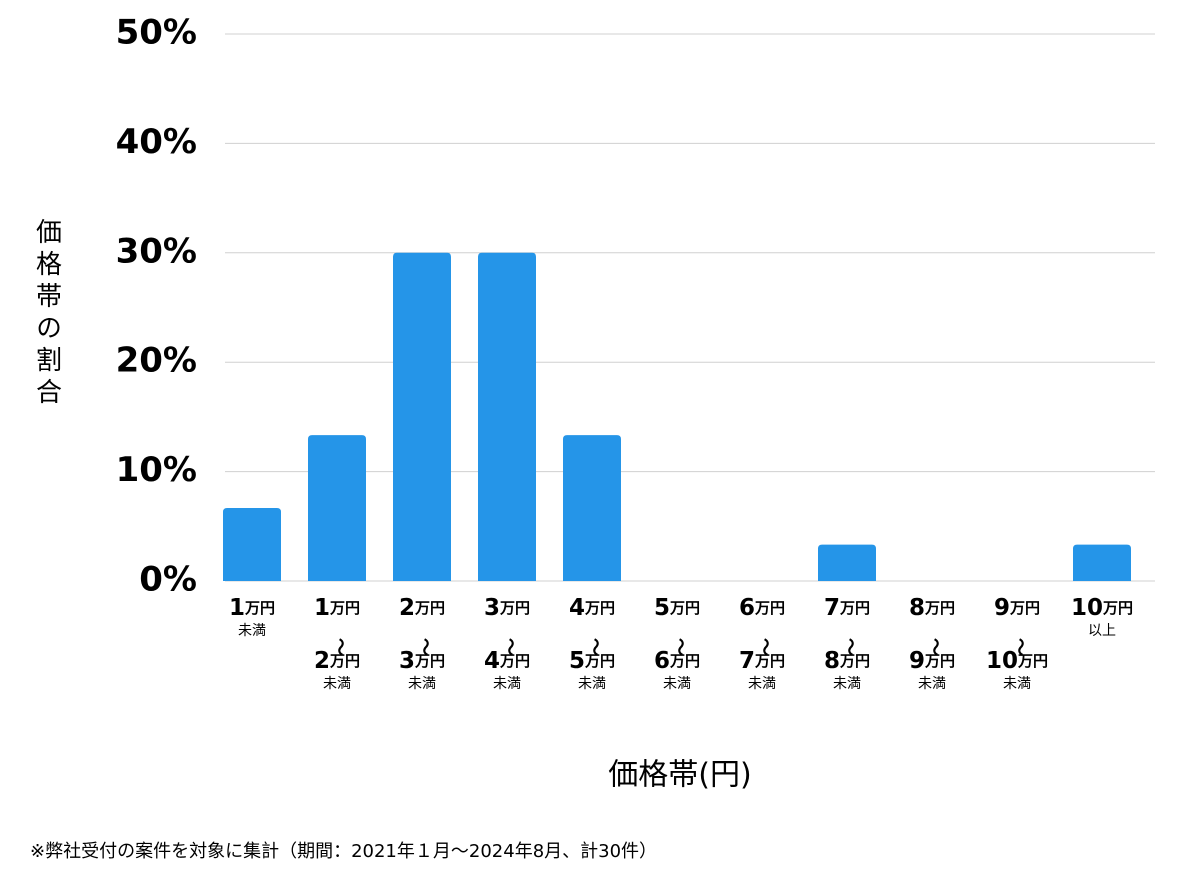 This screenshot has width=1200, height=874. I want to click on y-tick-label: 50%, so click(156, 33).